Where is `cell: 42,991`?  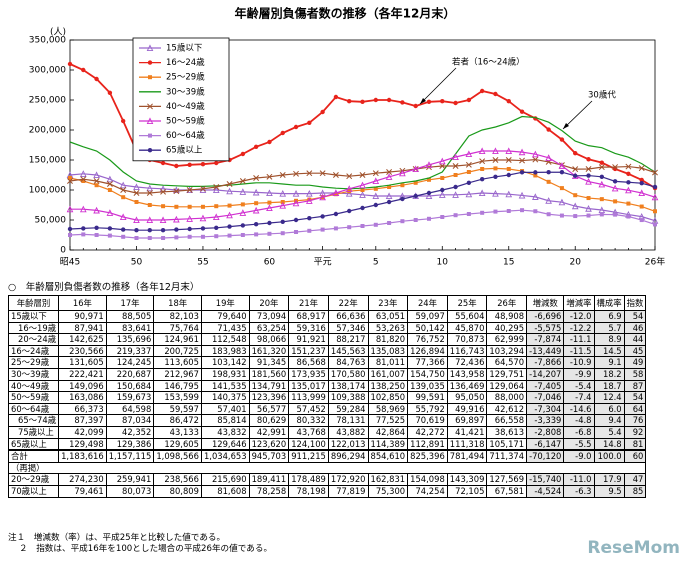 cell: 42,991 is located at coordinates (269, 432).